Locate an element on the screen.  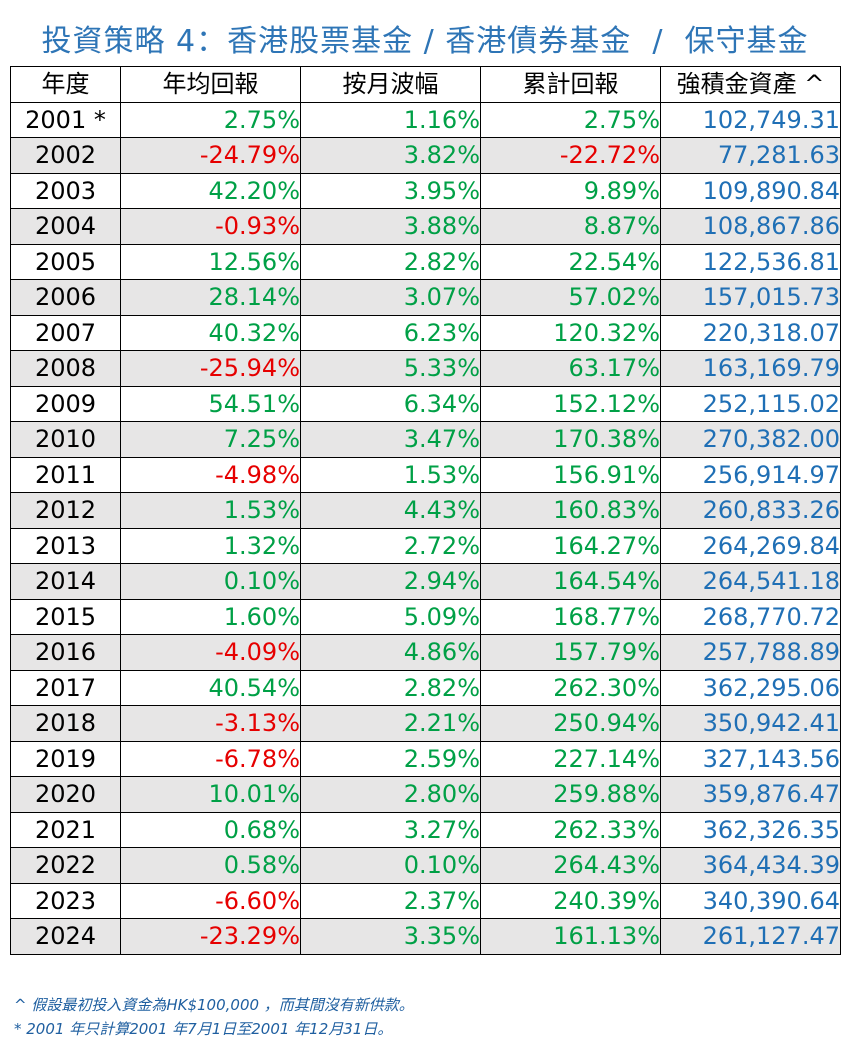
table-row: 2005 12.56% 2.82% 22.54% 122,536.81 is located at coordinates (425, 261).